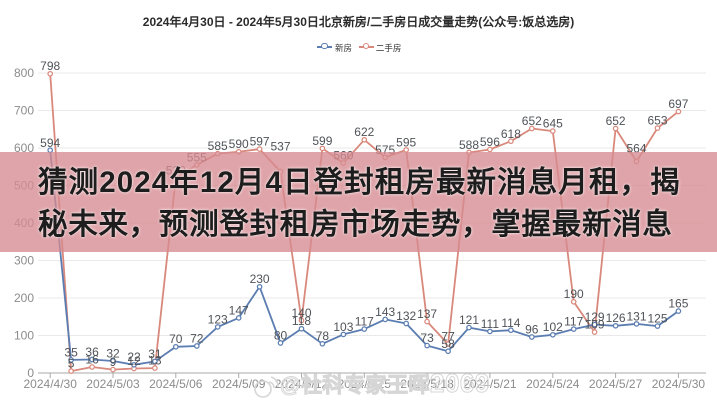  Describe the element at coordinates (155, 361) in the screenshot. I see `svg-text: 13` at that location.